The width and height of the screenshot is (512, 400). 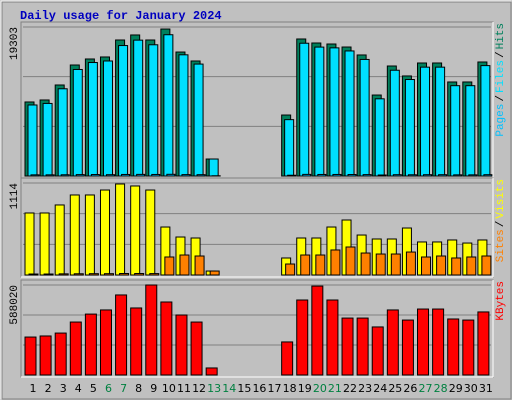 I want to click on x-tick-label: 2, so click(x=48, y=388).